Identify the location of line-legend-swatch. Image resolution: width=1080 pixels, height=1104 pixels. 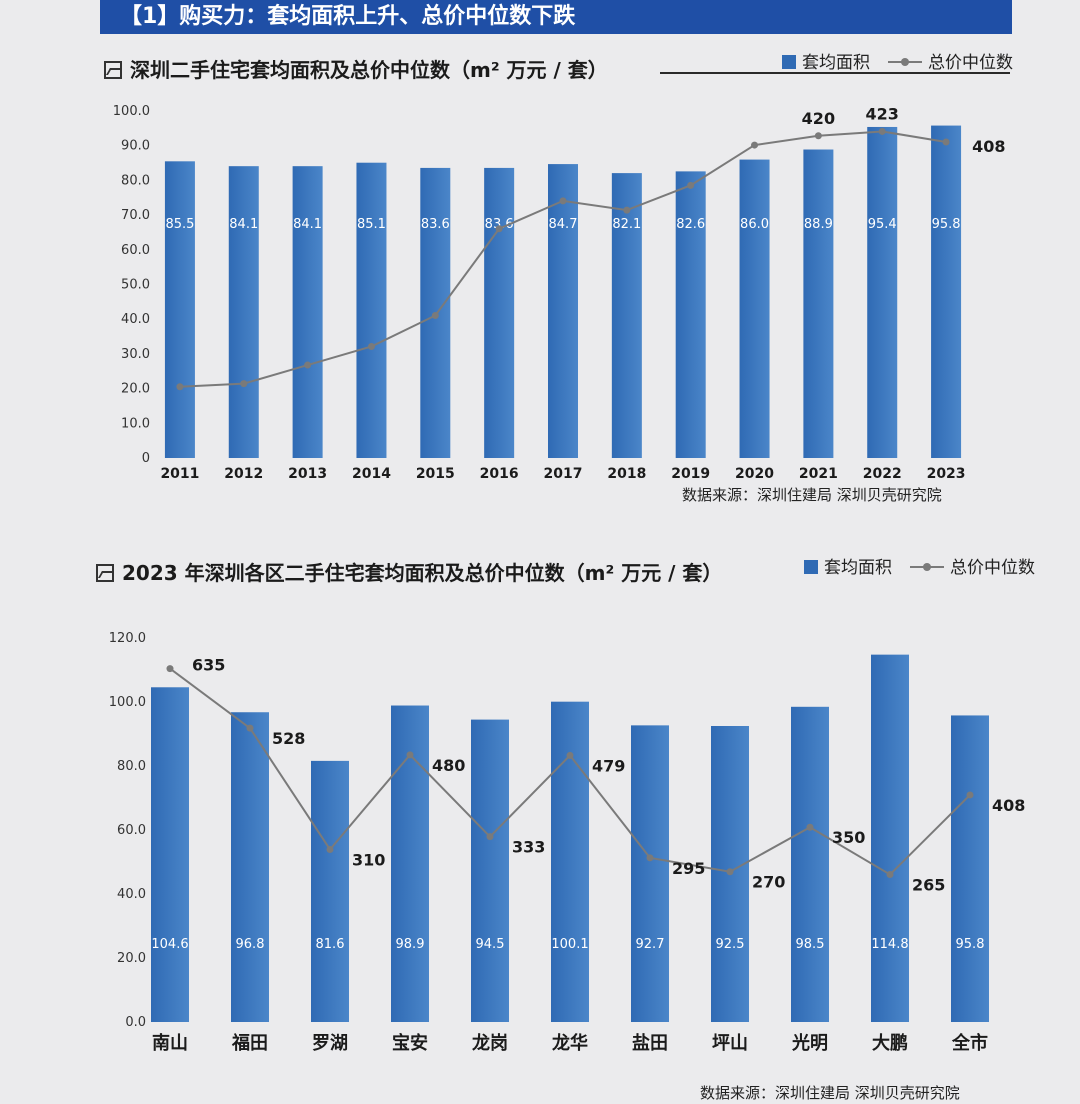
(905, 62).